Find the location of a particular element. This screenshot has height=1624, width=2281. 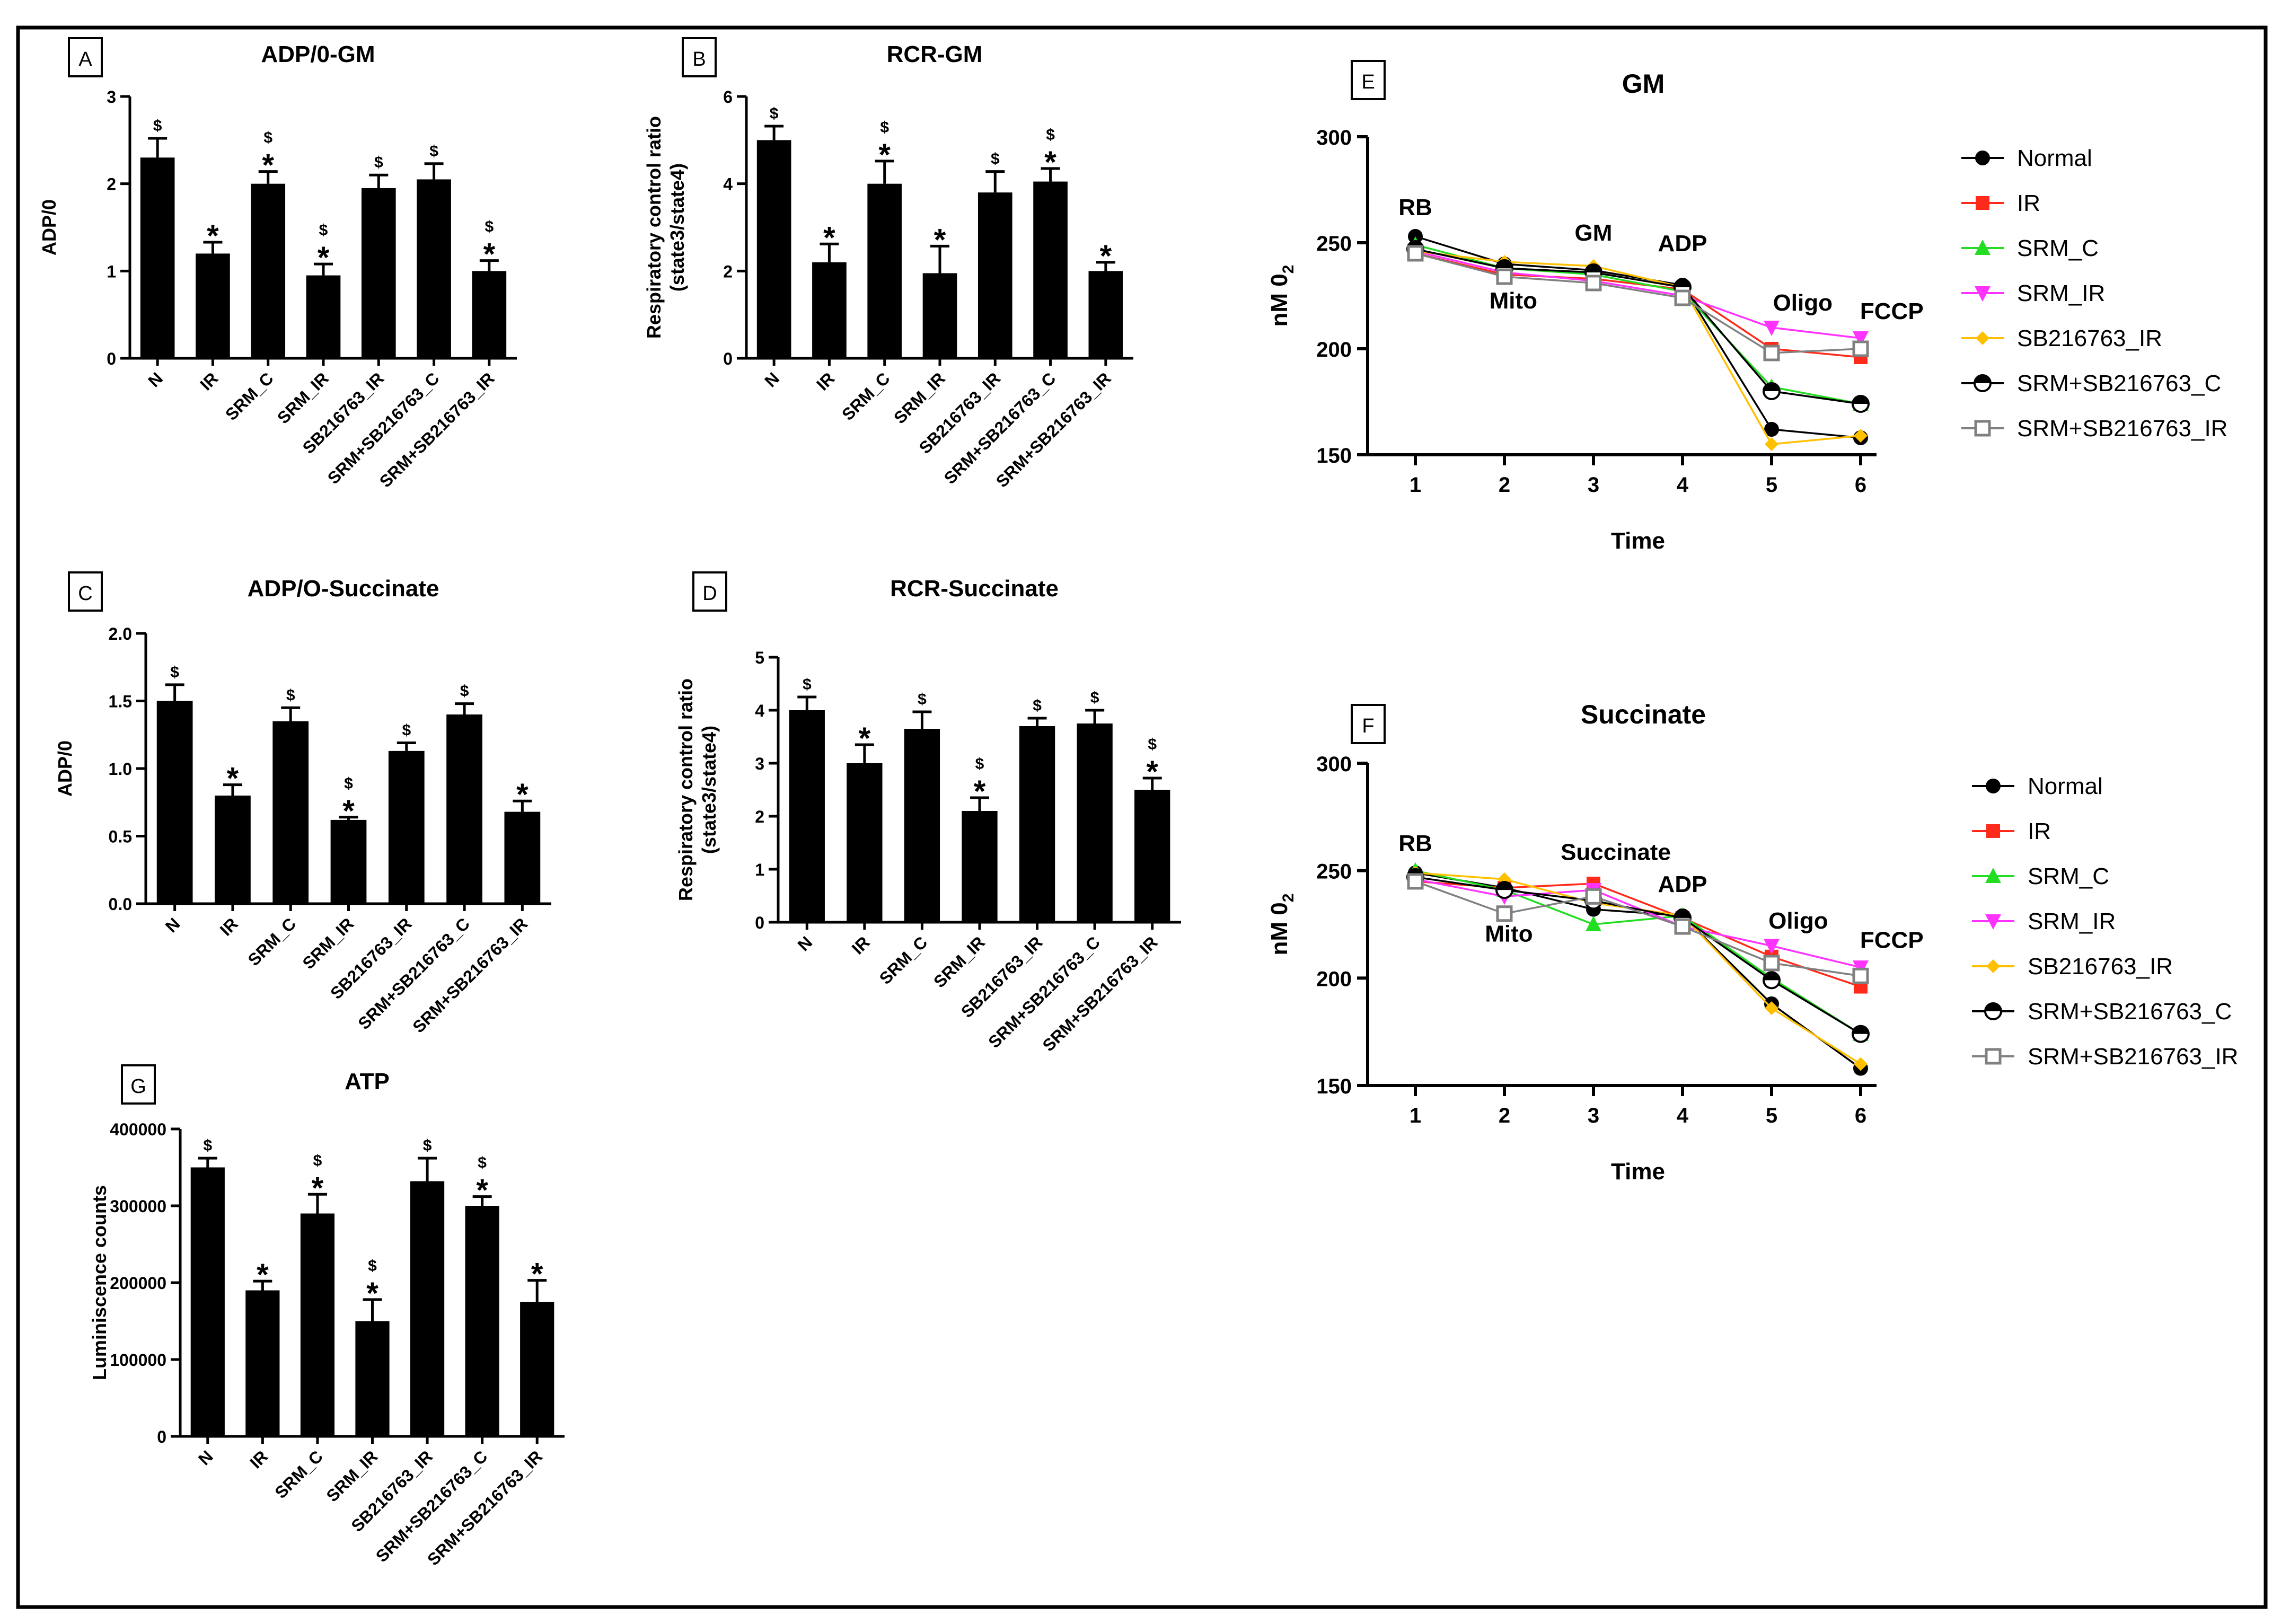

y-axis-label-main: nM 0 is located at coordinates (1279, 299).